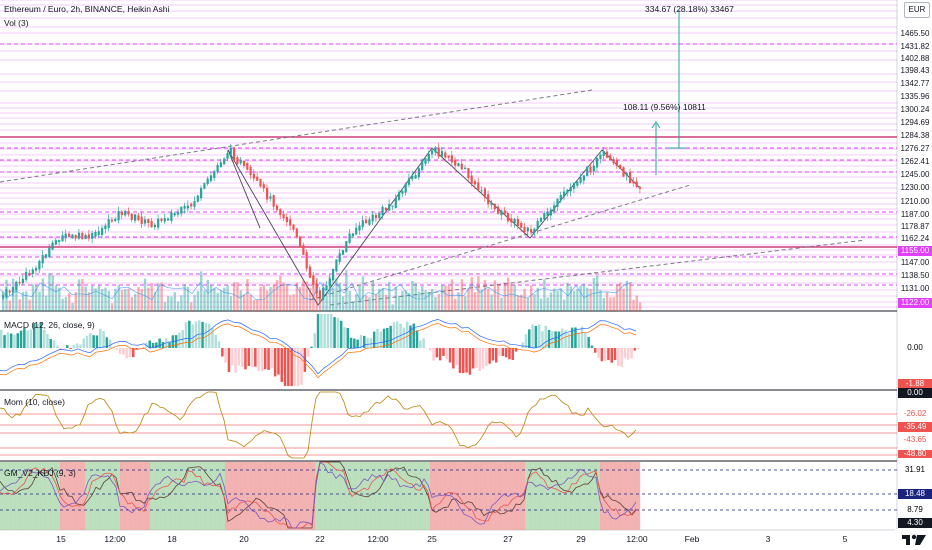 The width and height of the screenshot is (932, 550). What do you see at coordinates (637, 539) in the screenshot?
I see `time-axis-label: 12:00` at bounding box center [637, 539].